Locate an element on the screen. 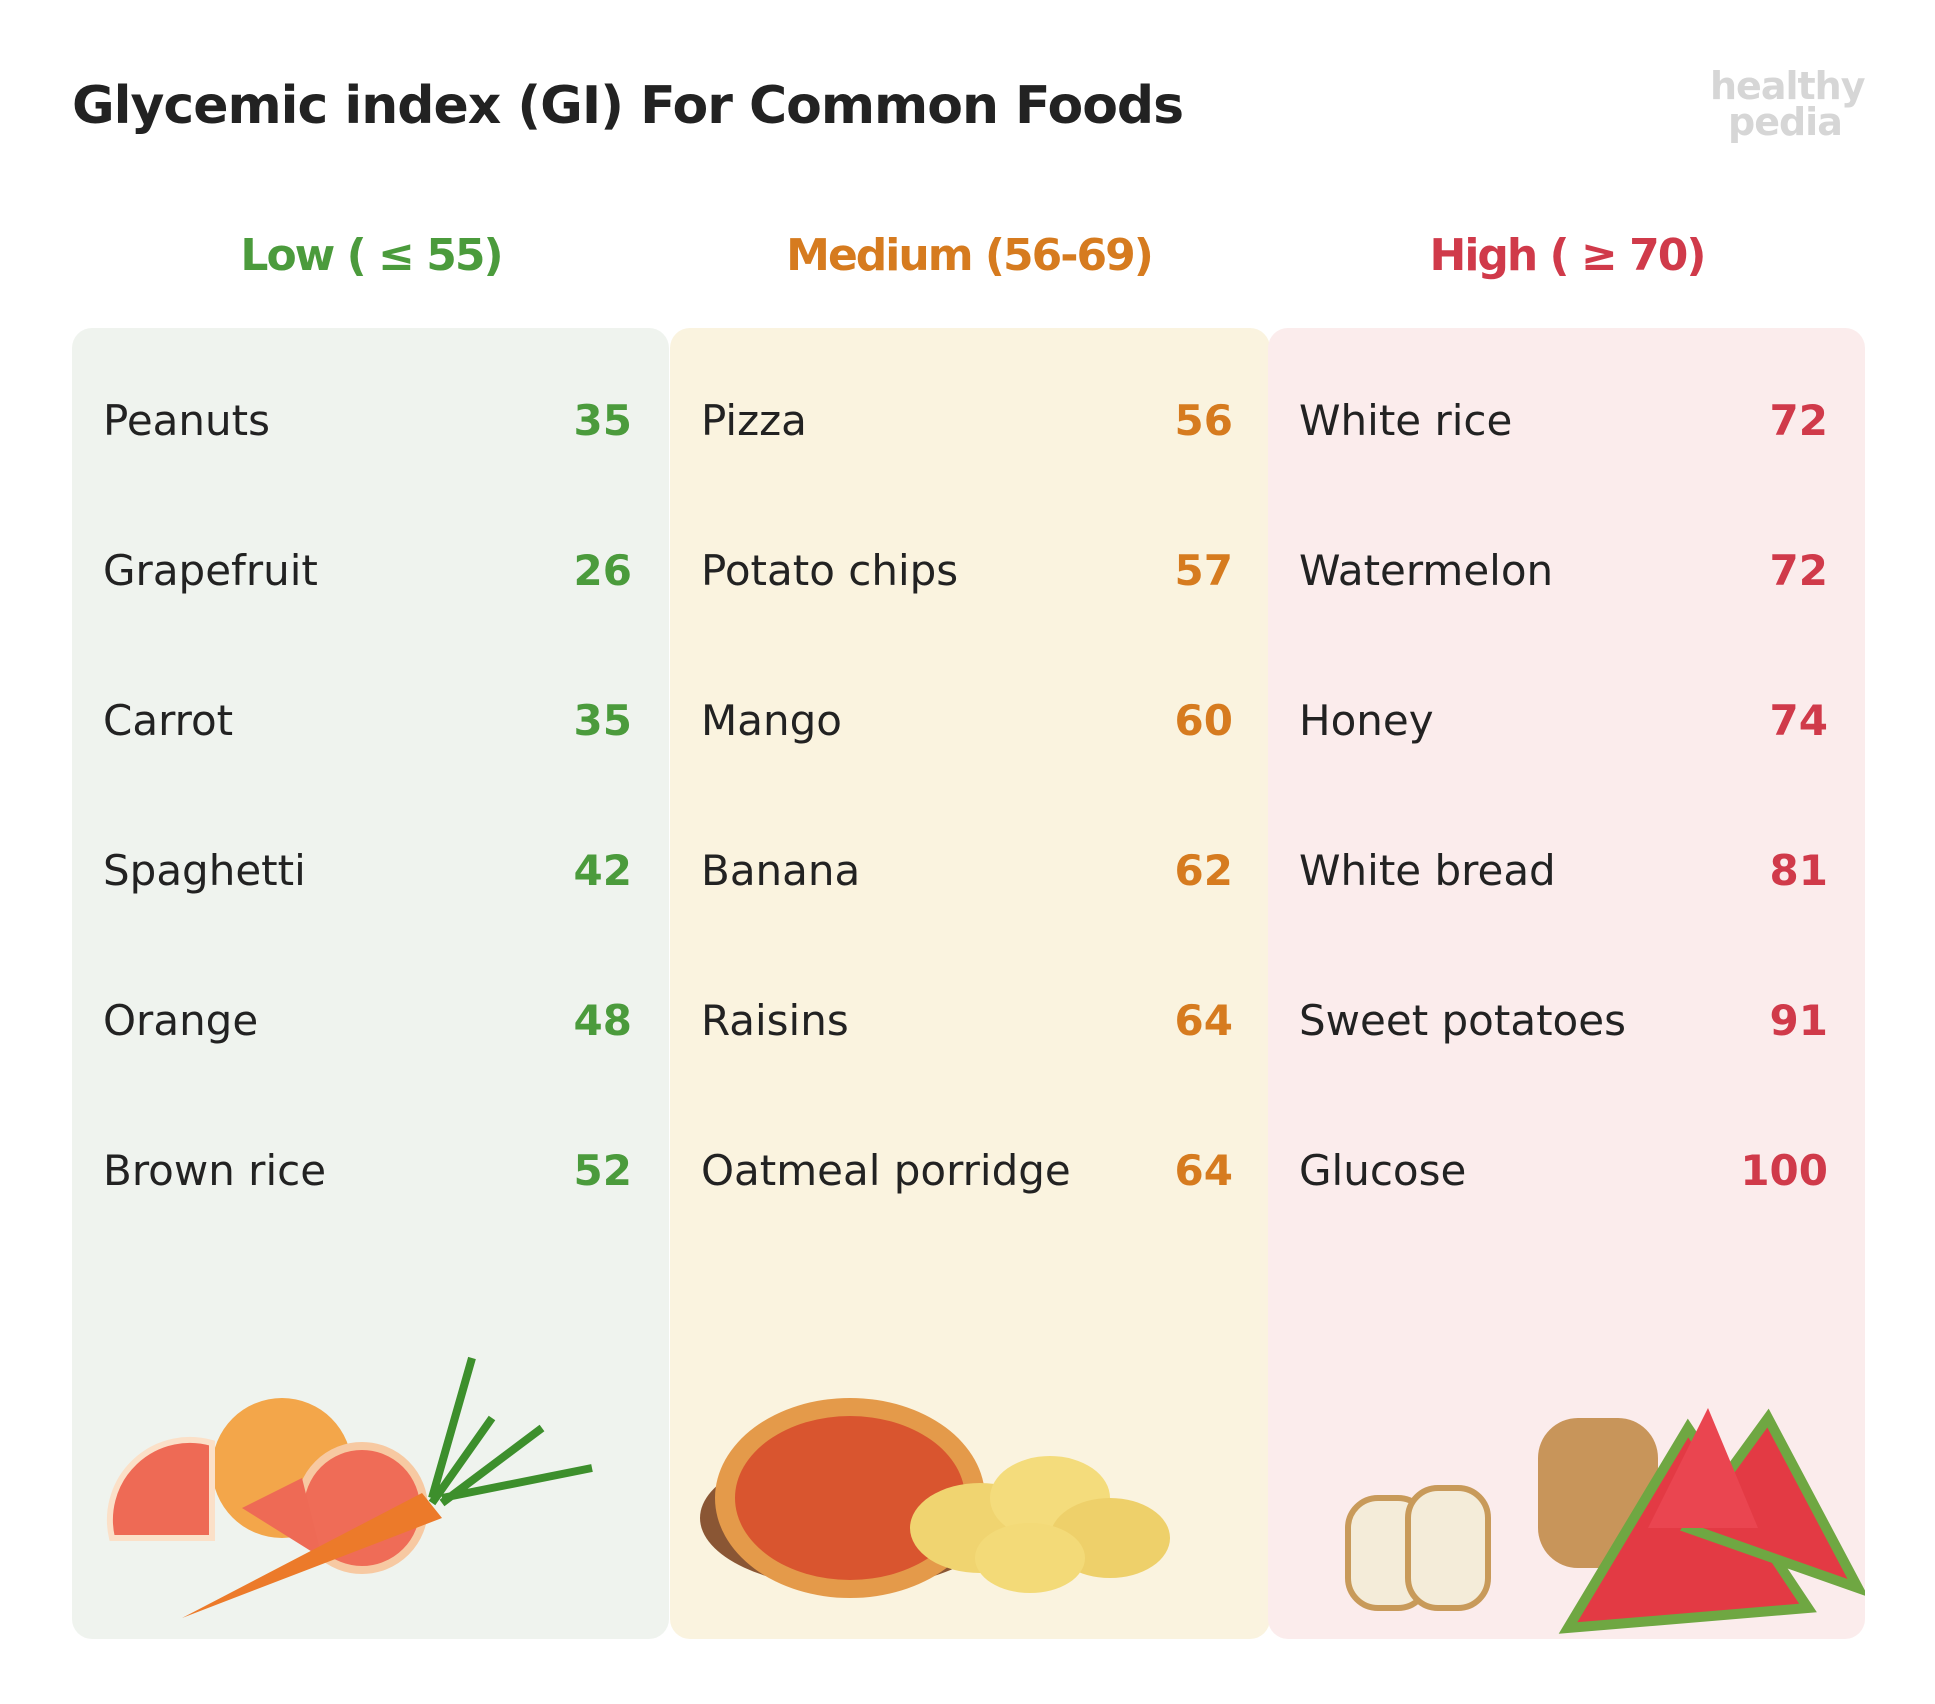  column-heading: Medium (56-69) is located at coordinates (970, 255).